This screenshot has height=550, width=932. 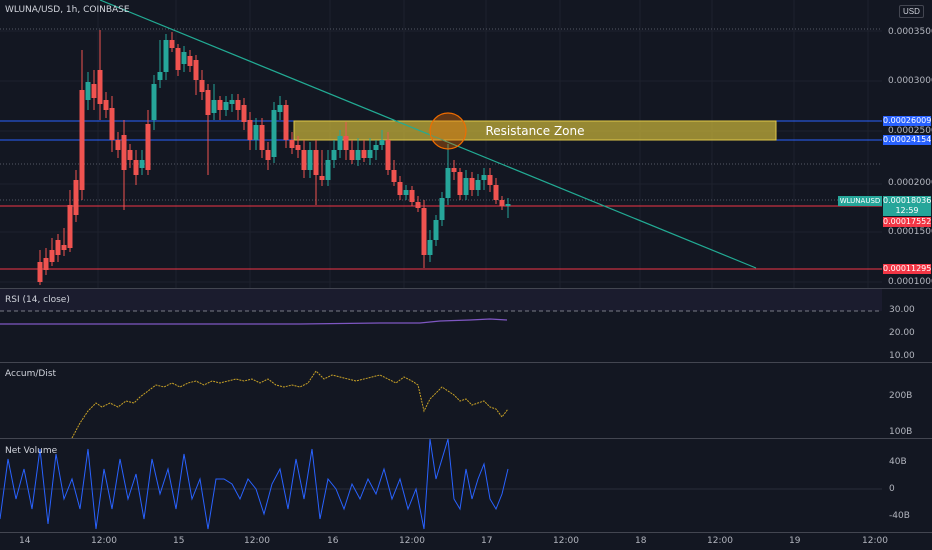 What do you see at coordinates (441, 300) in the screenshot?
I see `rsi-band` at bounding box center [441, 300].